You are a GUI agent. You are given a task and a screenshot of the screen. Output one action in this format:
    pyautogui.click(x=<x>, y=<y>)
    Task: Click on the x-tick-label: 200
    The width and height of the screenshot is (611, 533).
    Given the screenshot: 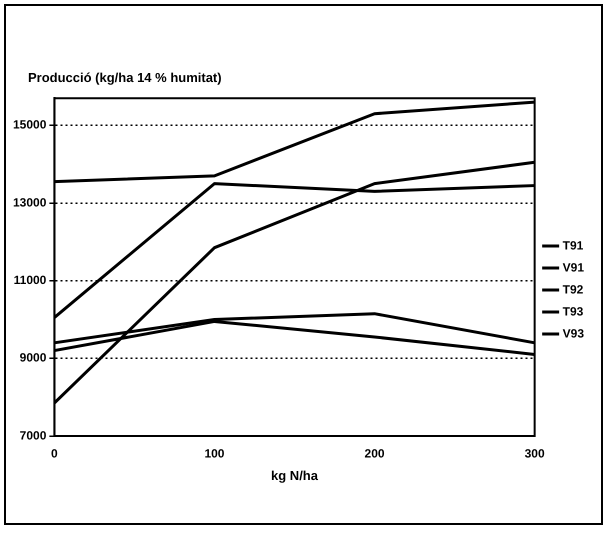 What is the action you would take?
    pyautogui.click(x=374, y=453)
    